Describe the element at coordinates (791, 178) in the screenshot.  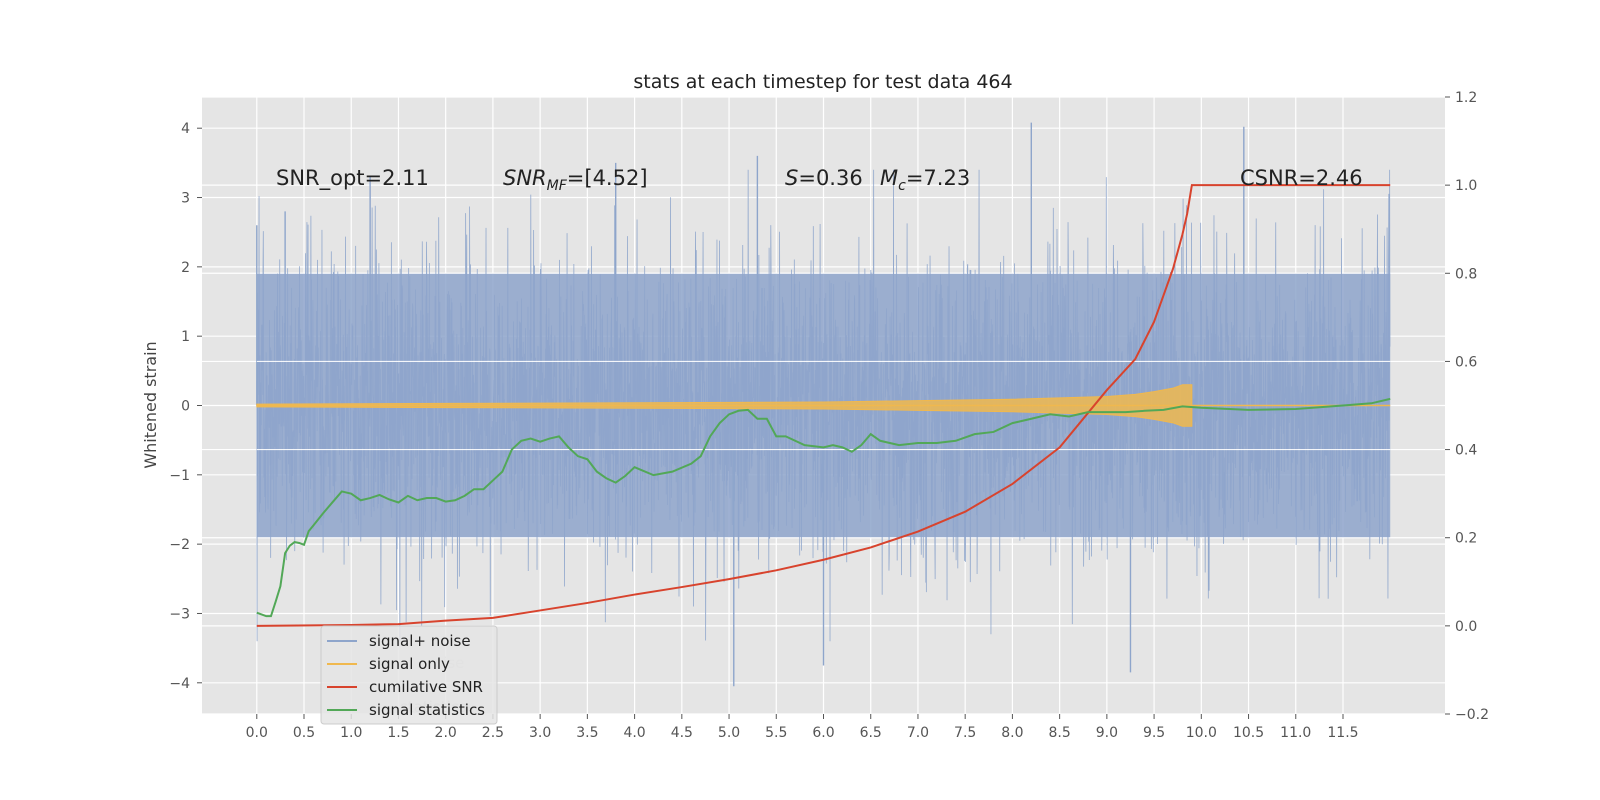
I see `annotation-spin-name: S` at that location.